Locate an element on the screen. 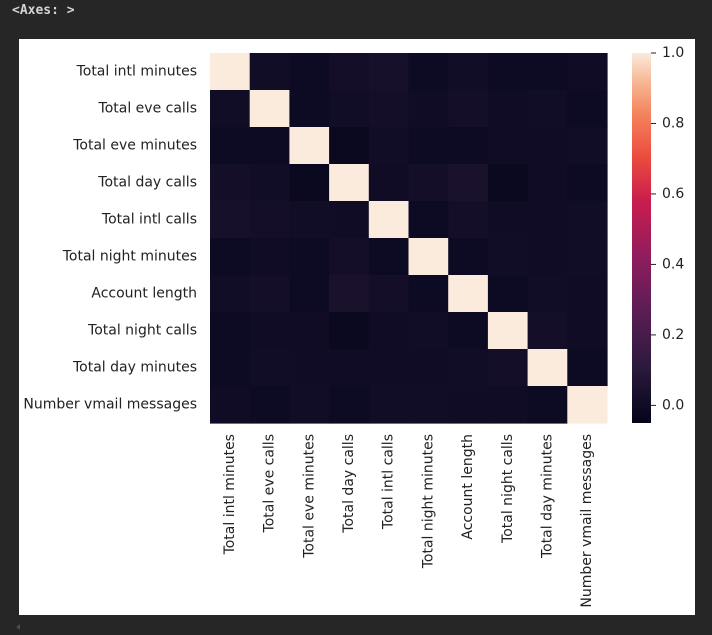  colorbar is located at coordinates (641, 238).